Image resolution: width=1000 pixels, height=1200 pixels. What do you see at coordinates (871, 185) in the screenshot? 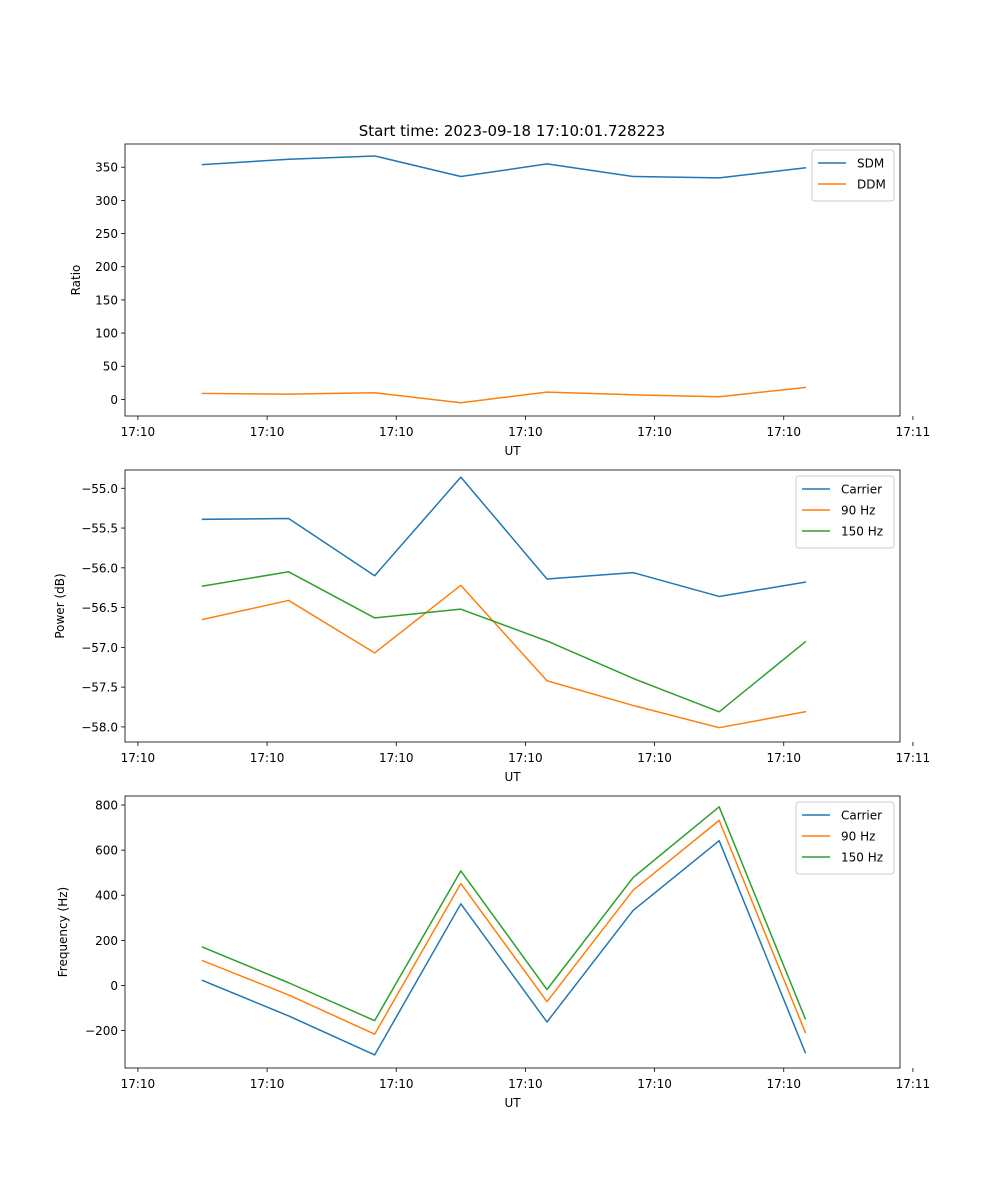
I see `legend-entry: DDM` at bounding box center [871, 185].